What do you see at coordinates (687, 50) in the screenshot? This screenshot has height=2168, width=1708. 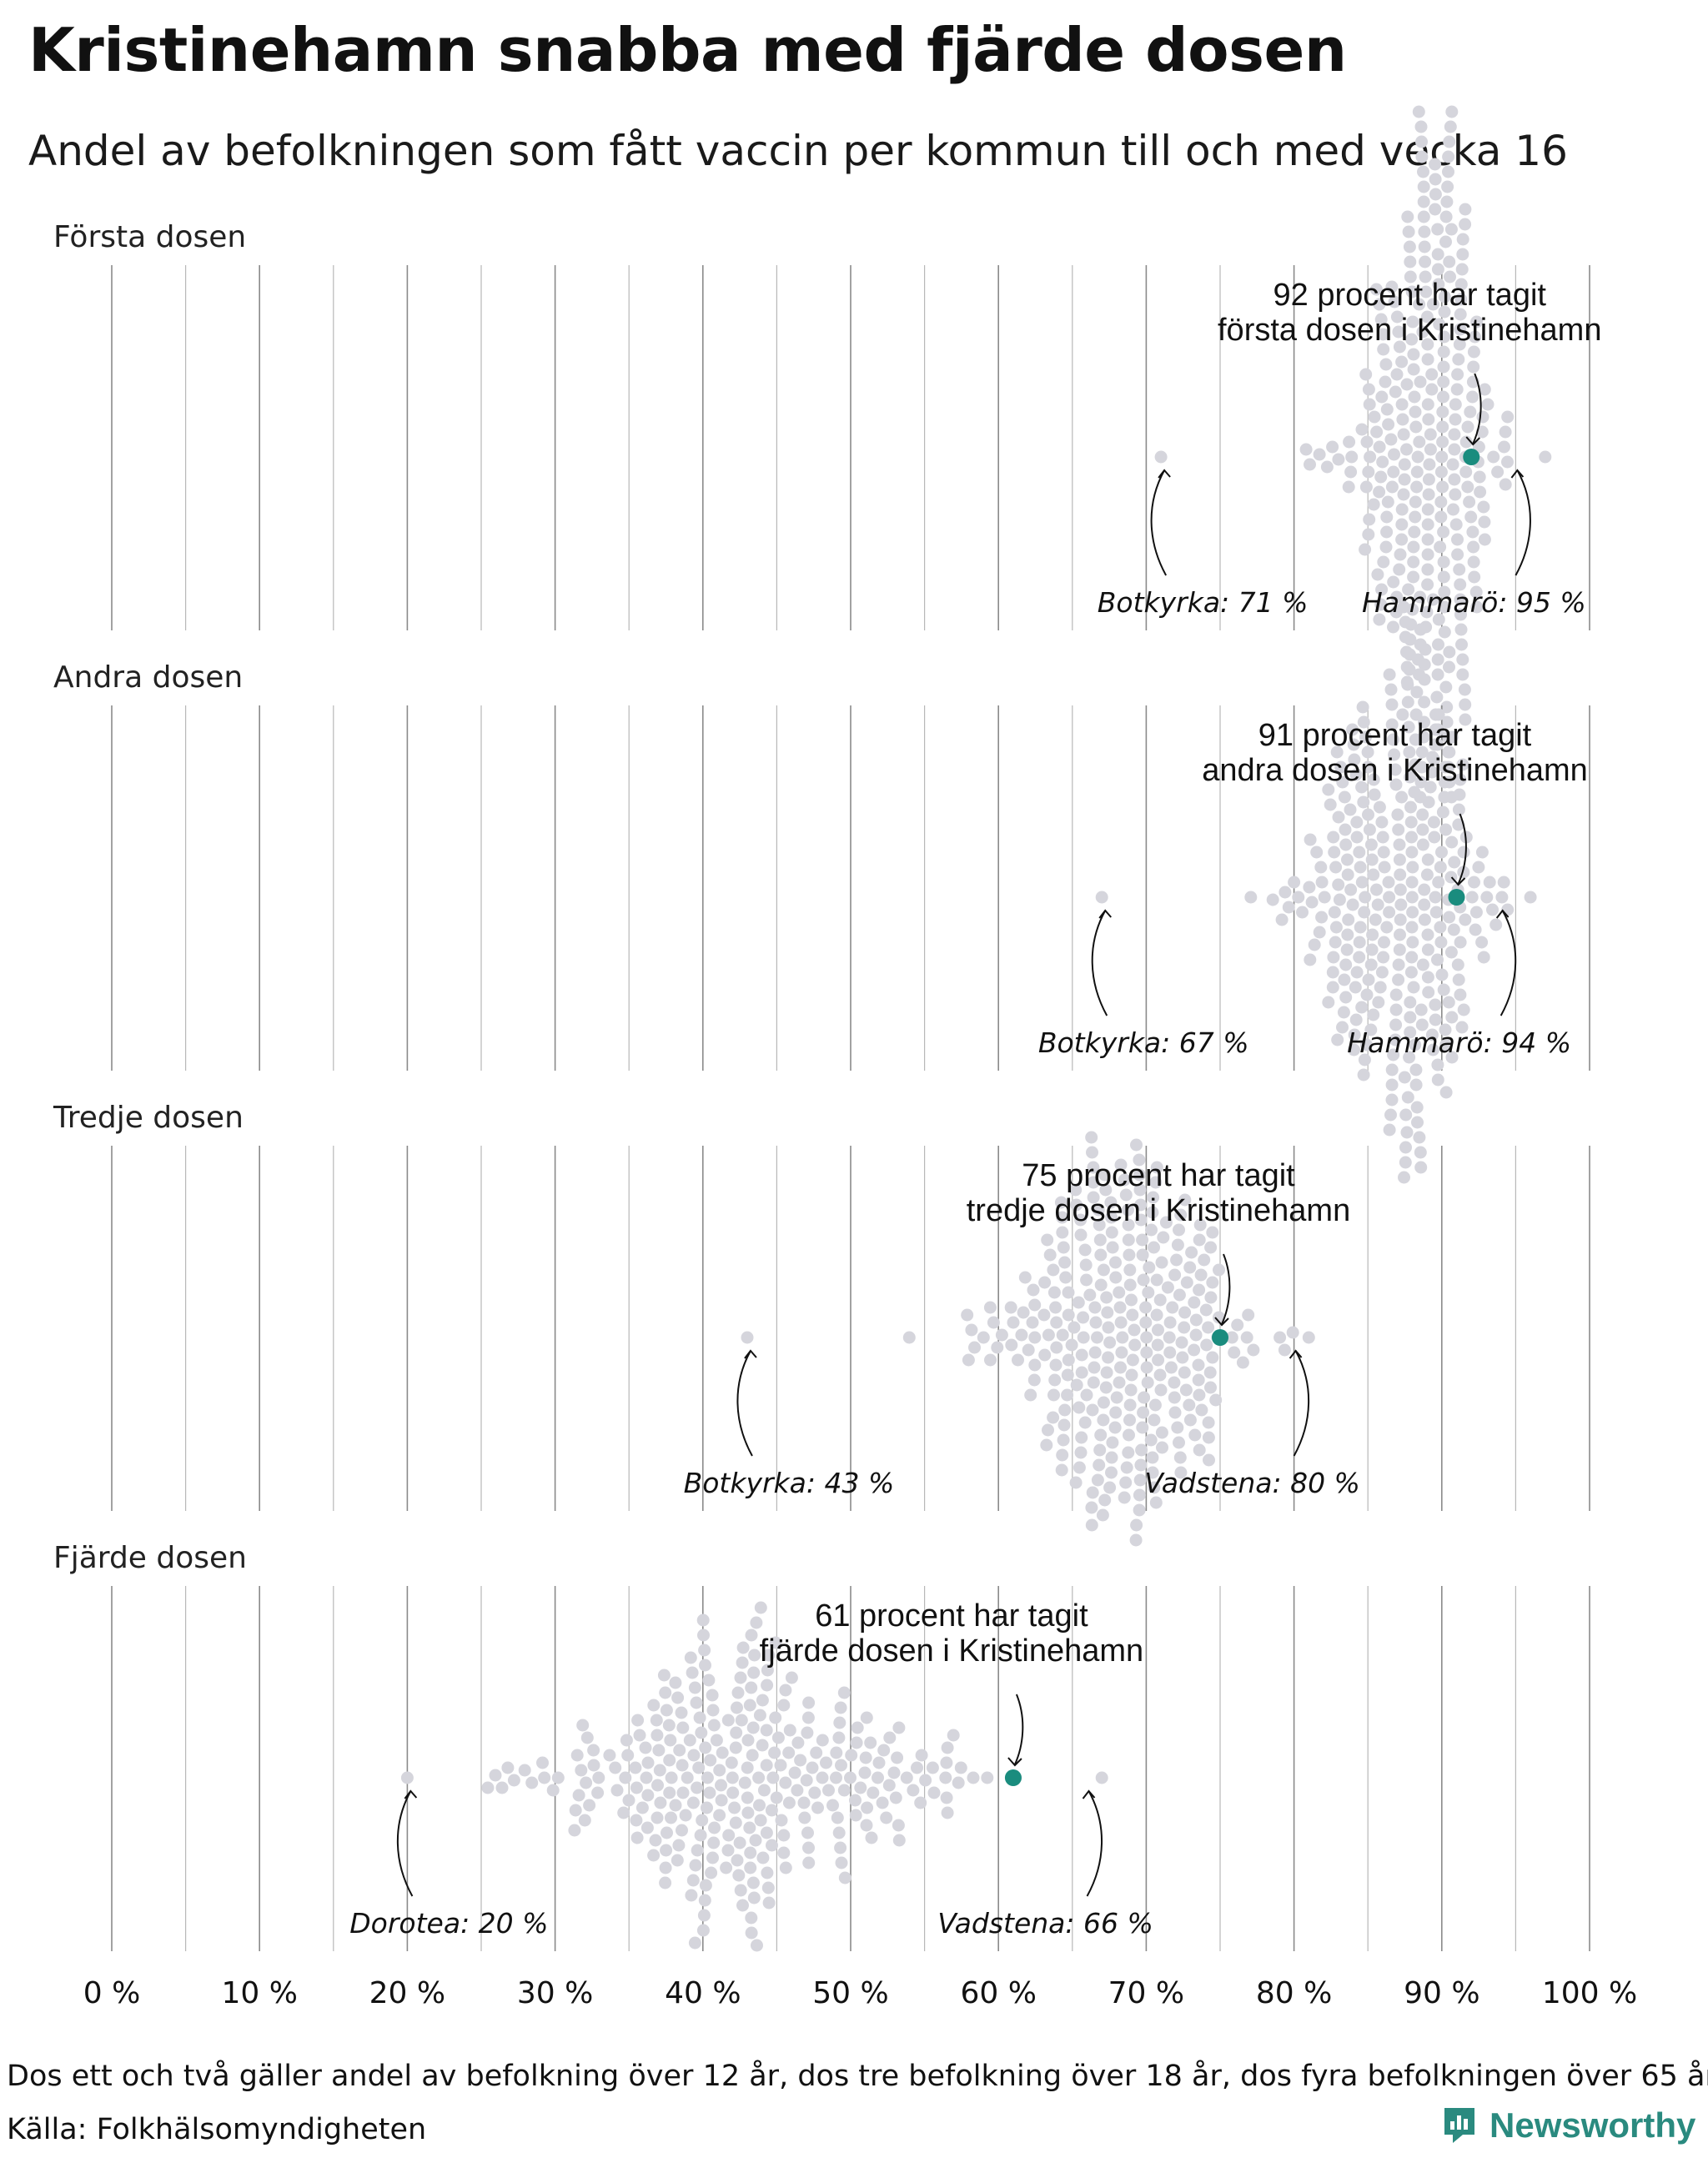 I see `chart-title: Kristinehamn snabba med fjärde dosen` at bounding box center [687, 50].